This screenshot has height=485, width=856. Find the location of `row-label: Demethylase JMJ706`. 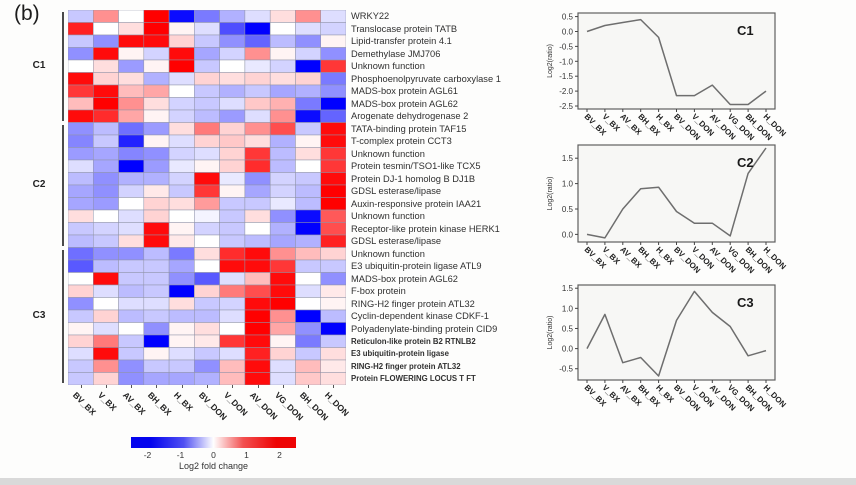

row-label: Demethylase JMJ706 is located at coordinates (396, 53).